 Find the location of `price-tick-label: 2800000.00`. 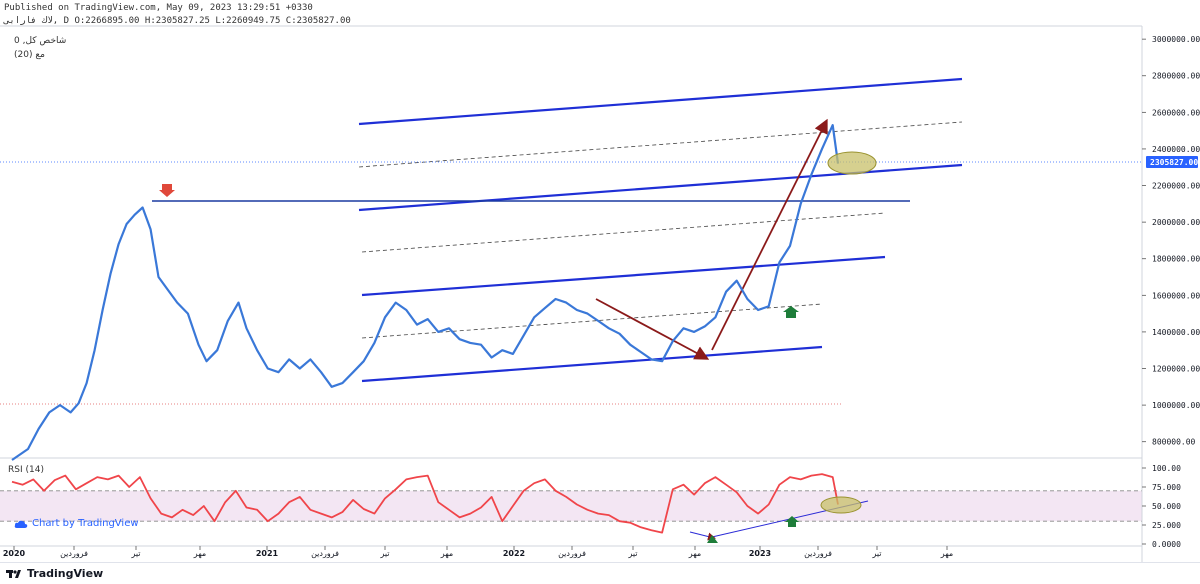

price-tick-label: 2800000.00 is located at coordinates (1176, 76).